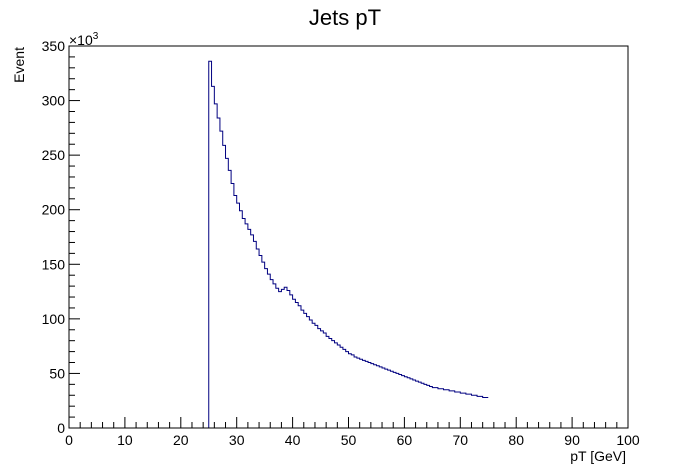  I want to click on y-axis-multiplier-exponent: 3, so click(96, 36).